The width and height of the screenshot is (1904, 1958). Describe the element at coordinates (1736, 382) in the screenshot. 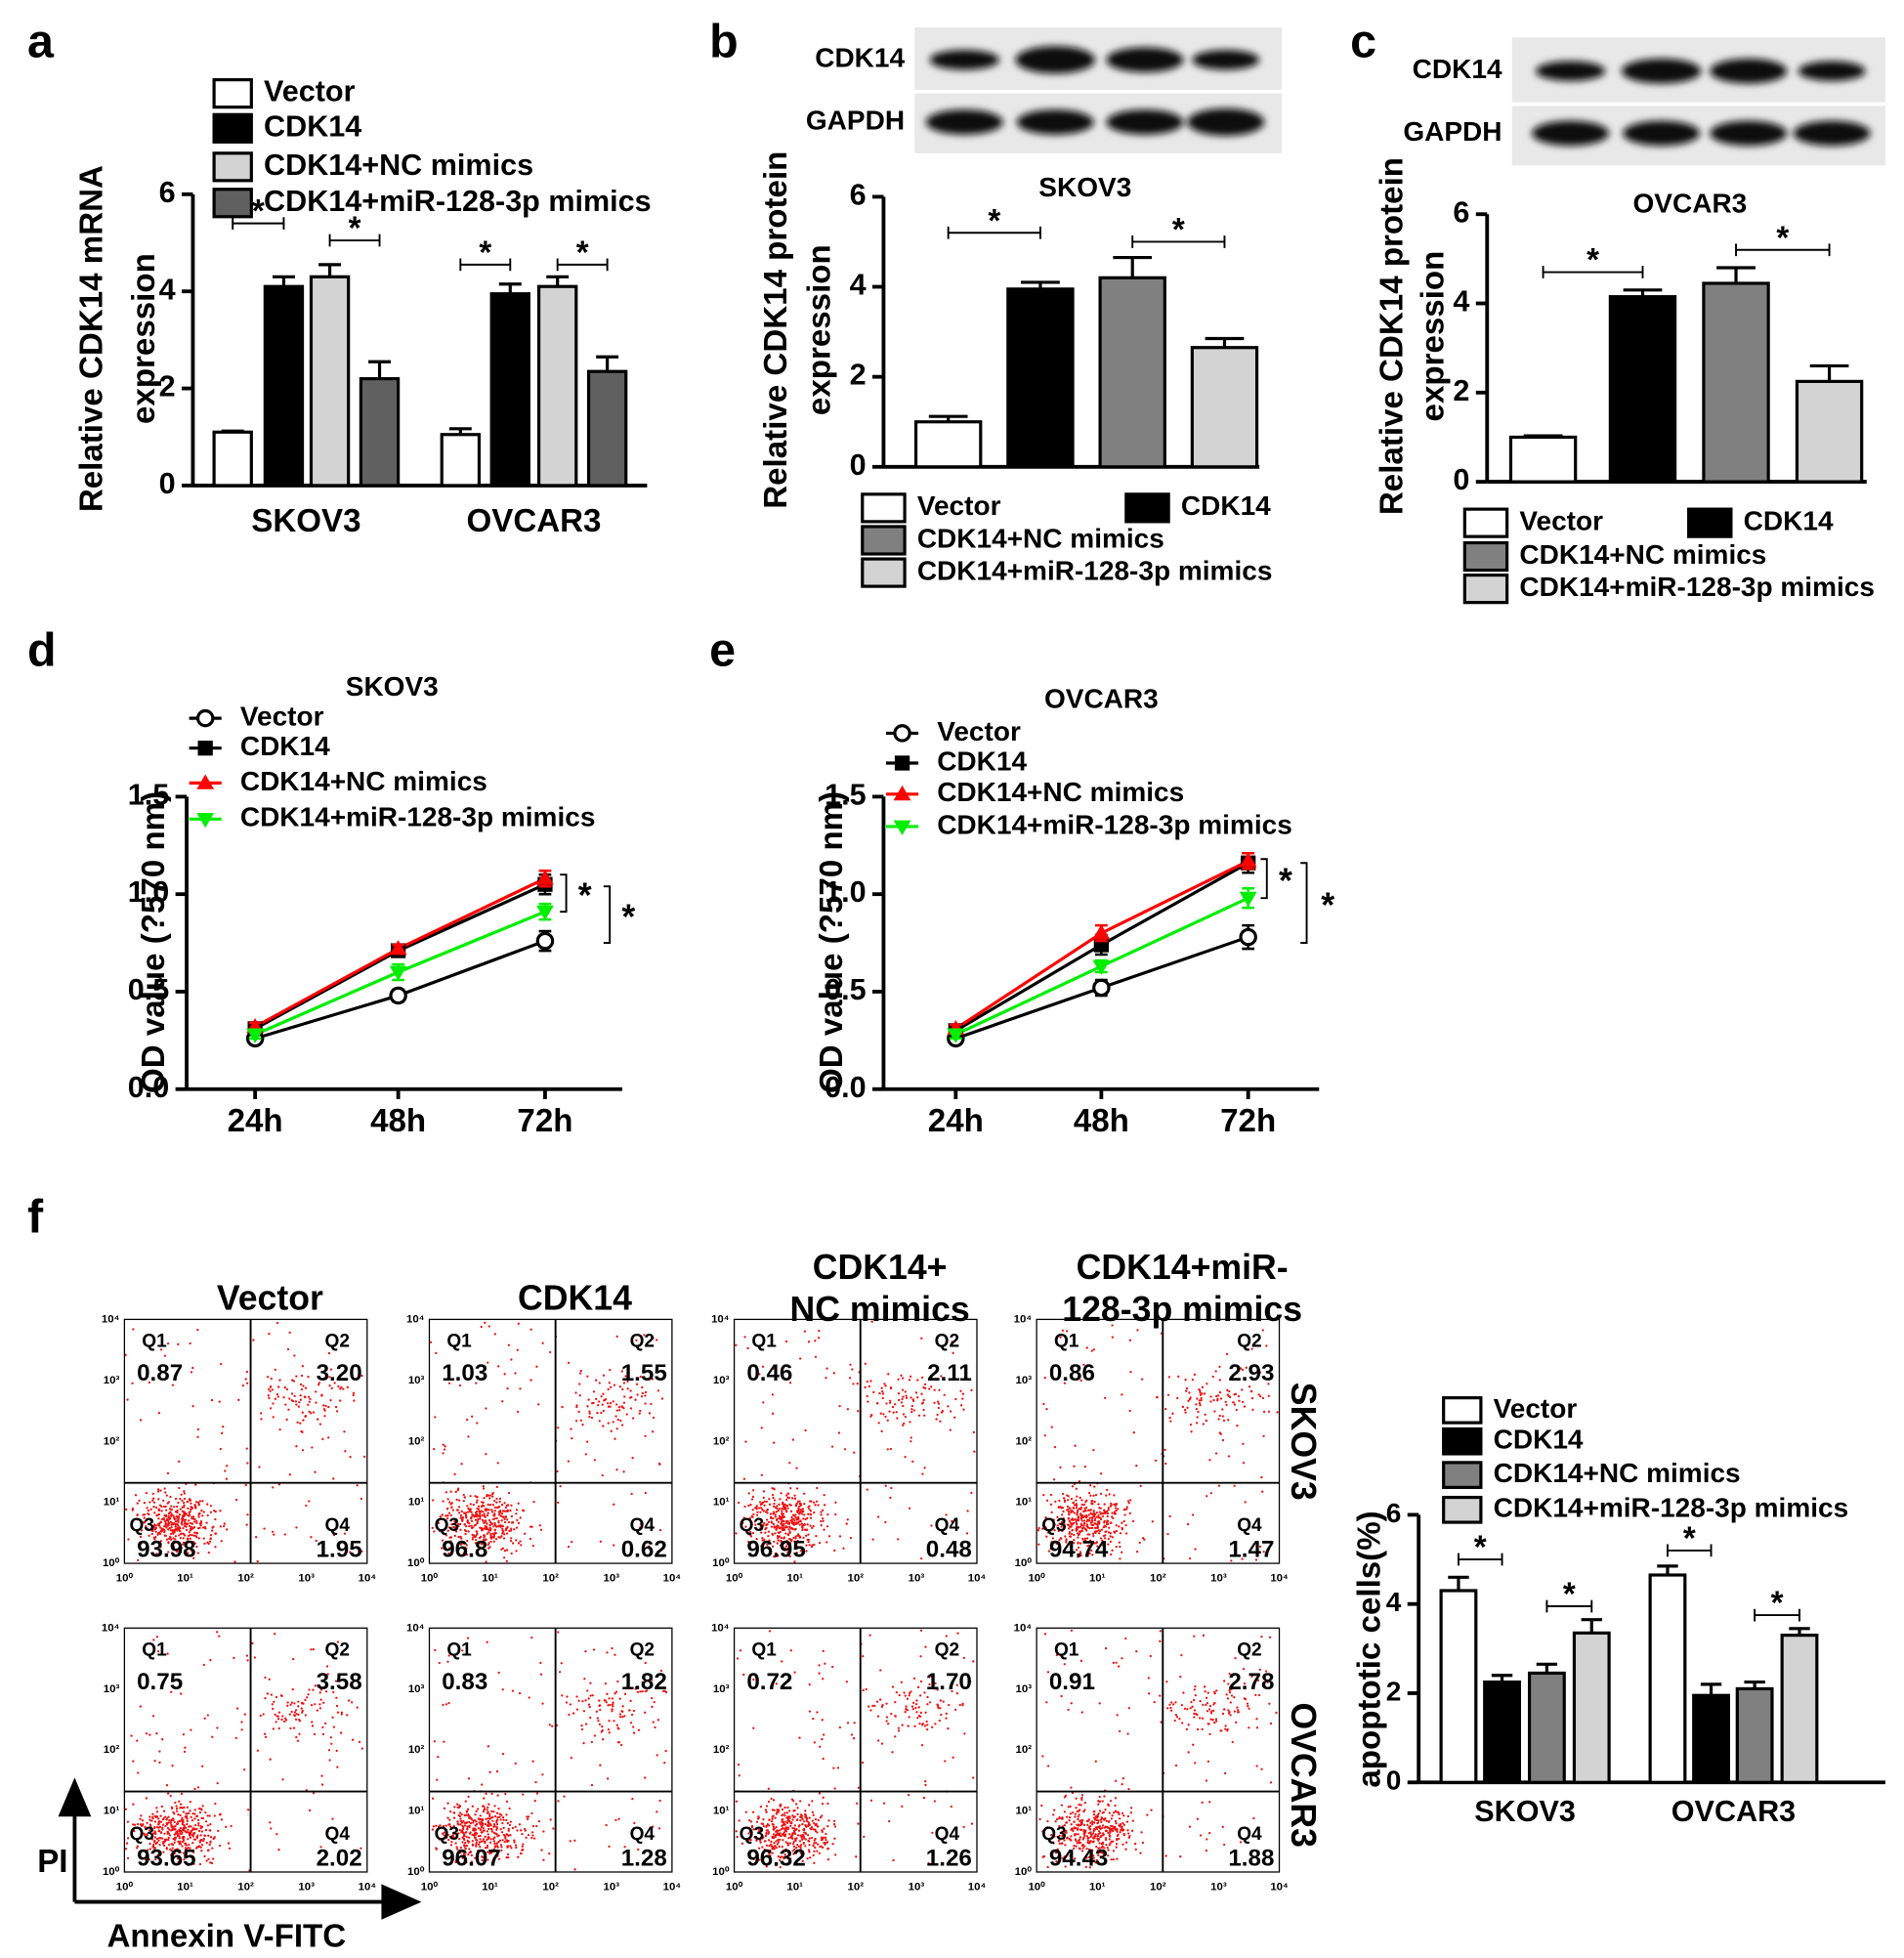

I see `bar` at that location.